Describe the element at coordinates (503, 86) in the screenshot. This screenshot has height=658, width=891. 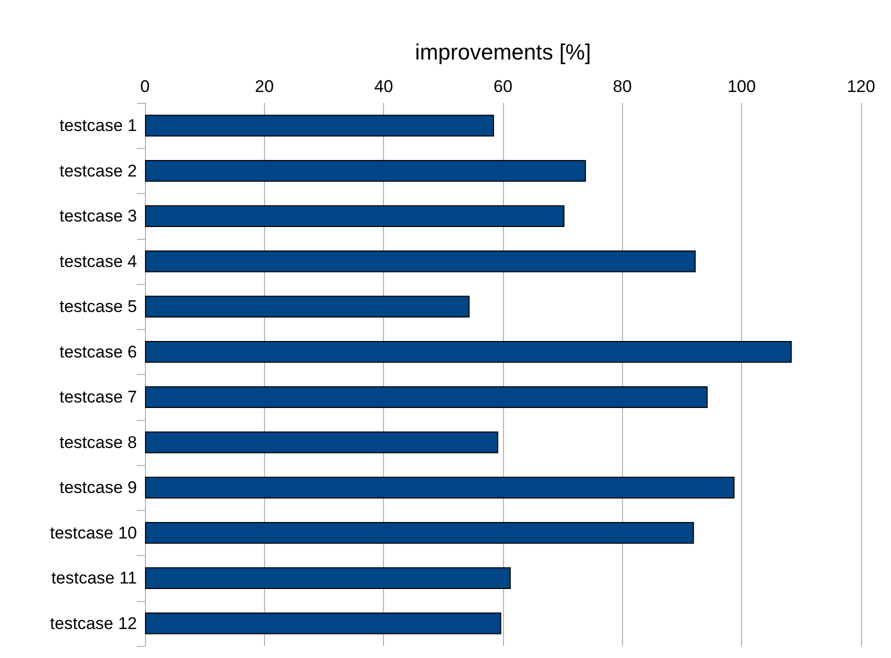
I see `x-tick-label: 60` at that location.